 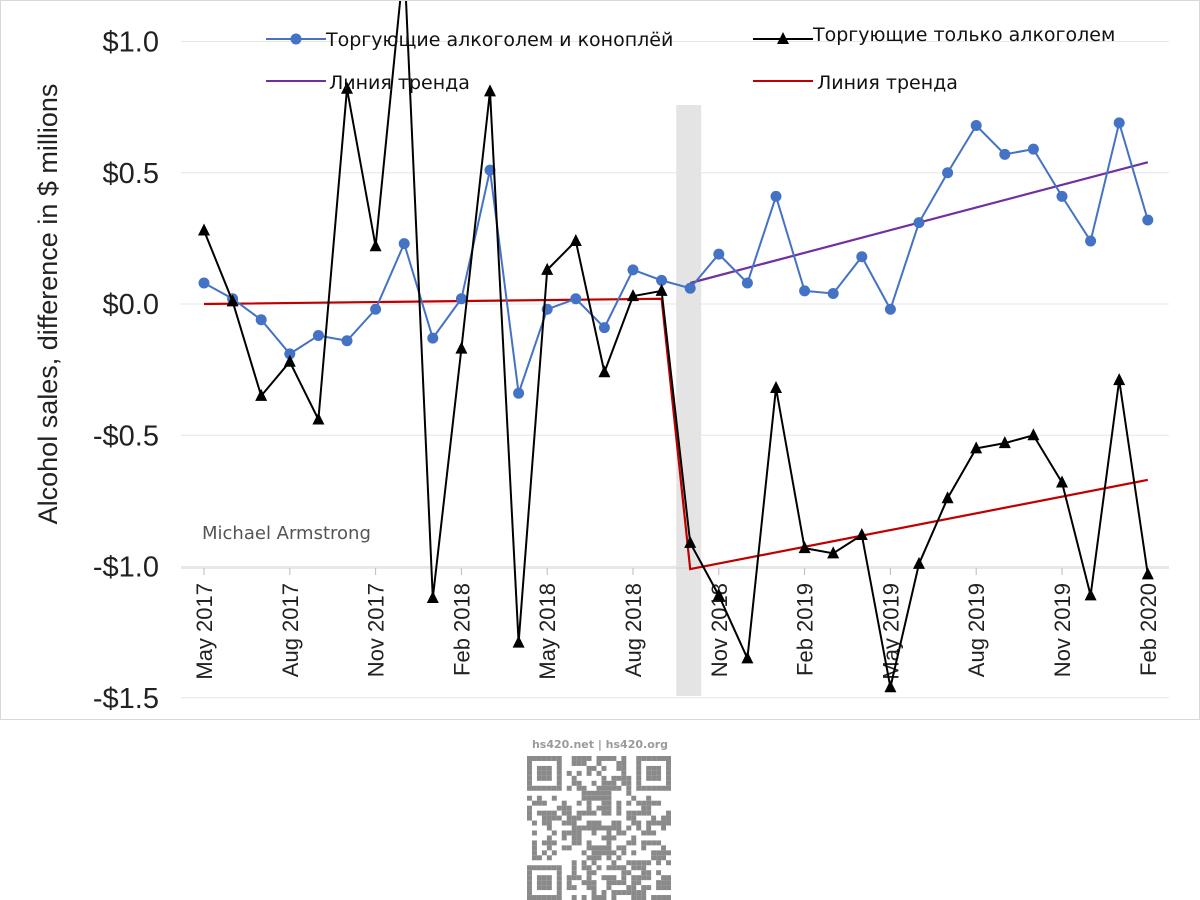 What do you see at coordinates (126, 568) in the screenshot?
I see `y-tick-label: -$1.0` at bounding box center [126, 568].